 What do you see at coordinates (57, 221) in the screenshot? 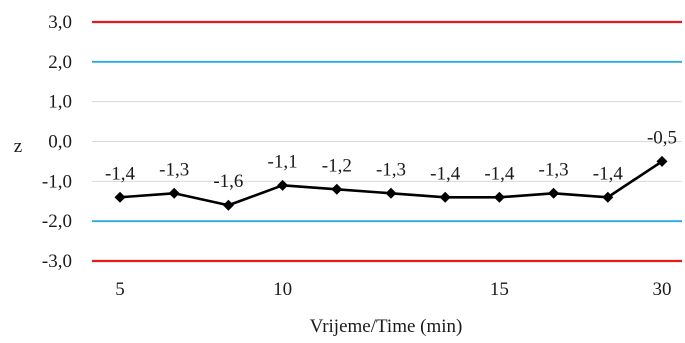
I see `y-tick-label: -2,0` at bounding box center [57, 221].